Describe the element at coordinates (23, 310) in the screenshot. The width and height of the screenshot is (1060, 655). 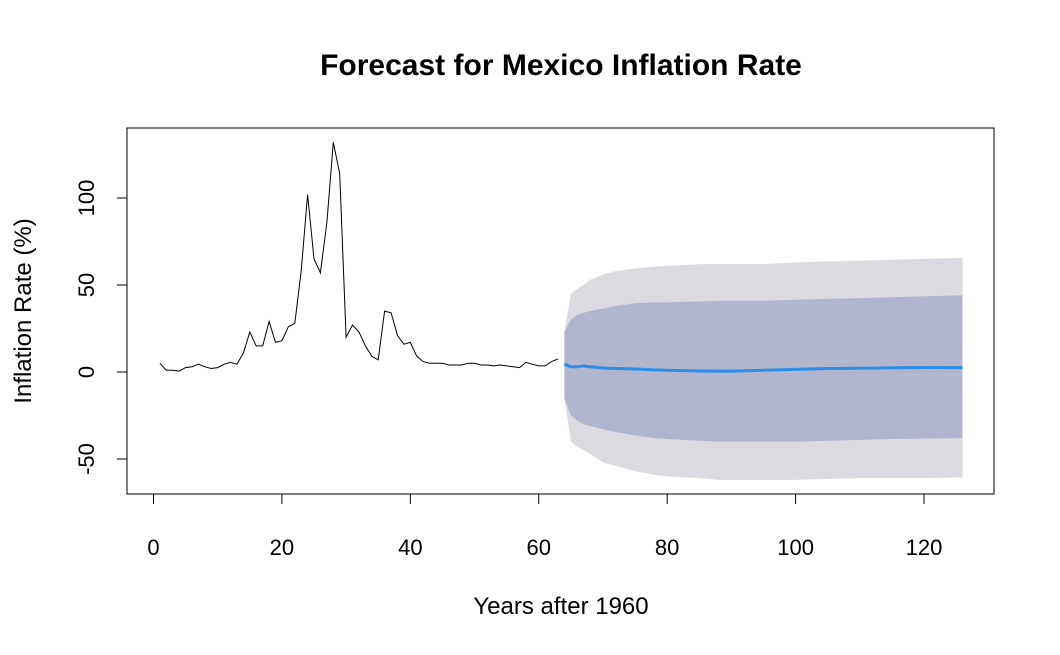
I see `y-axis-label: Inflation Rate (%)` at that location.